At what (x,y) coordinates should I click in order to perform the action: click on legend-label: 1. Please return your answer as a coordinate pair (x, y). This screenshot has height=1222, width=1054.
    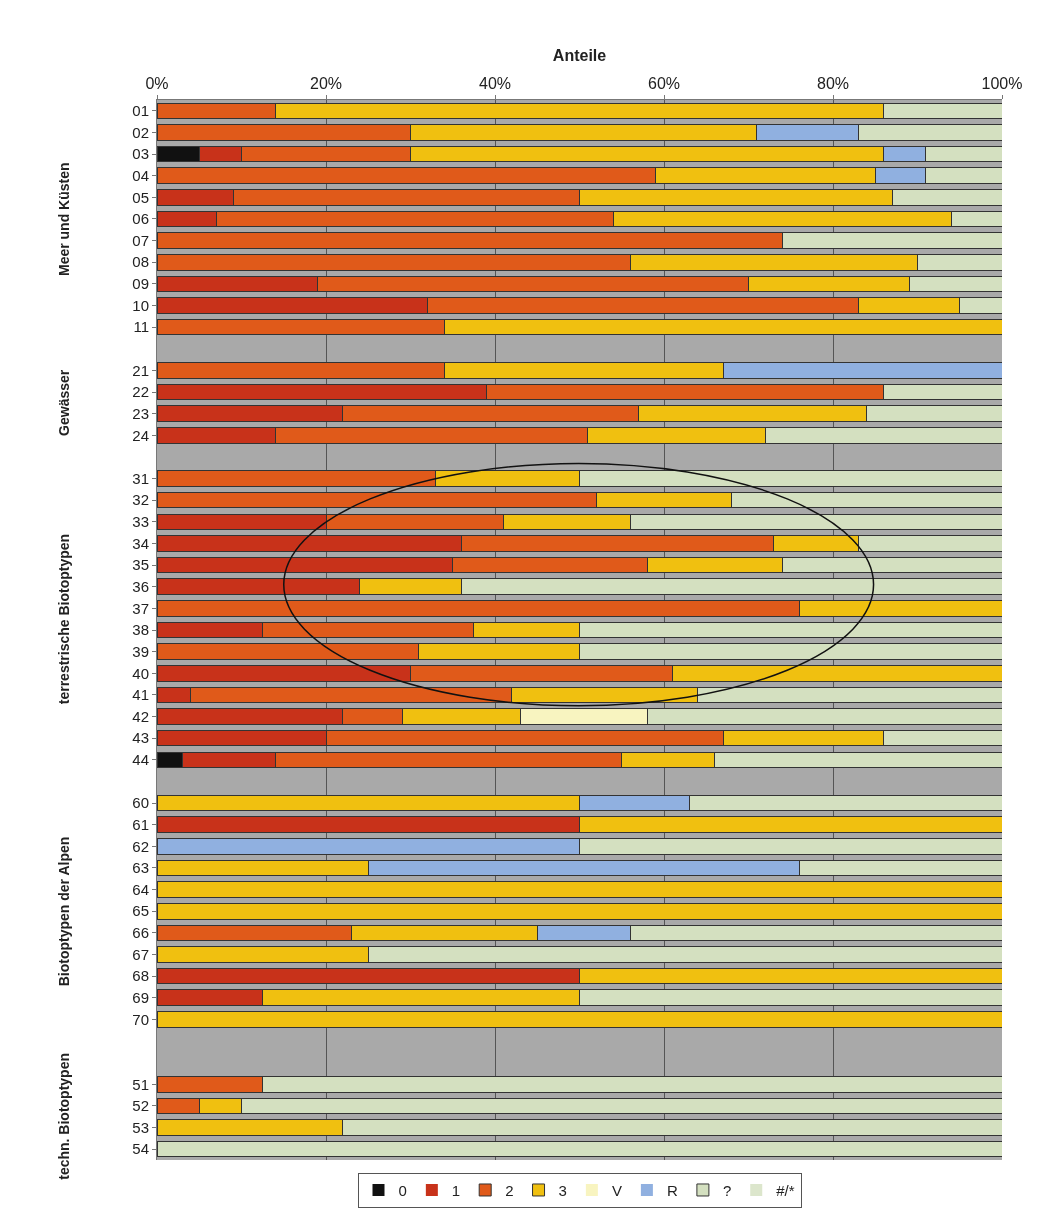
    Looking at the image, I should click on (456, 1190).